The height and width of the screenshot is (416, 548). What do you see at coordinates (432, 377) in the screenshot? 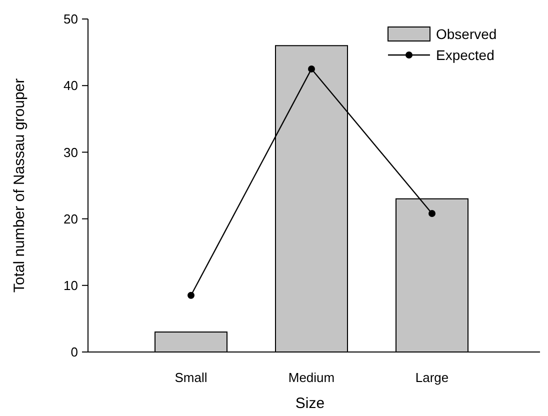
I see `x-tick-label: Large` at bounding box center [432, 377].